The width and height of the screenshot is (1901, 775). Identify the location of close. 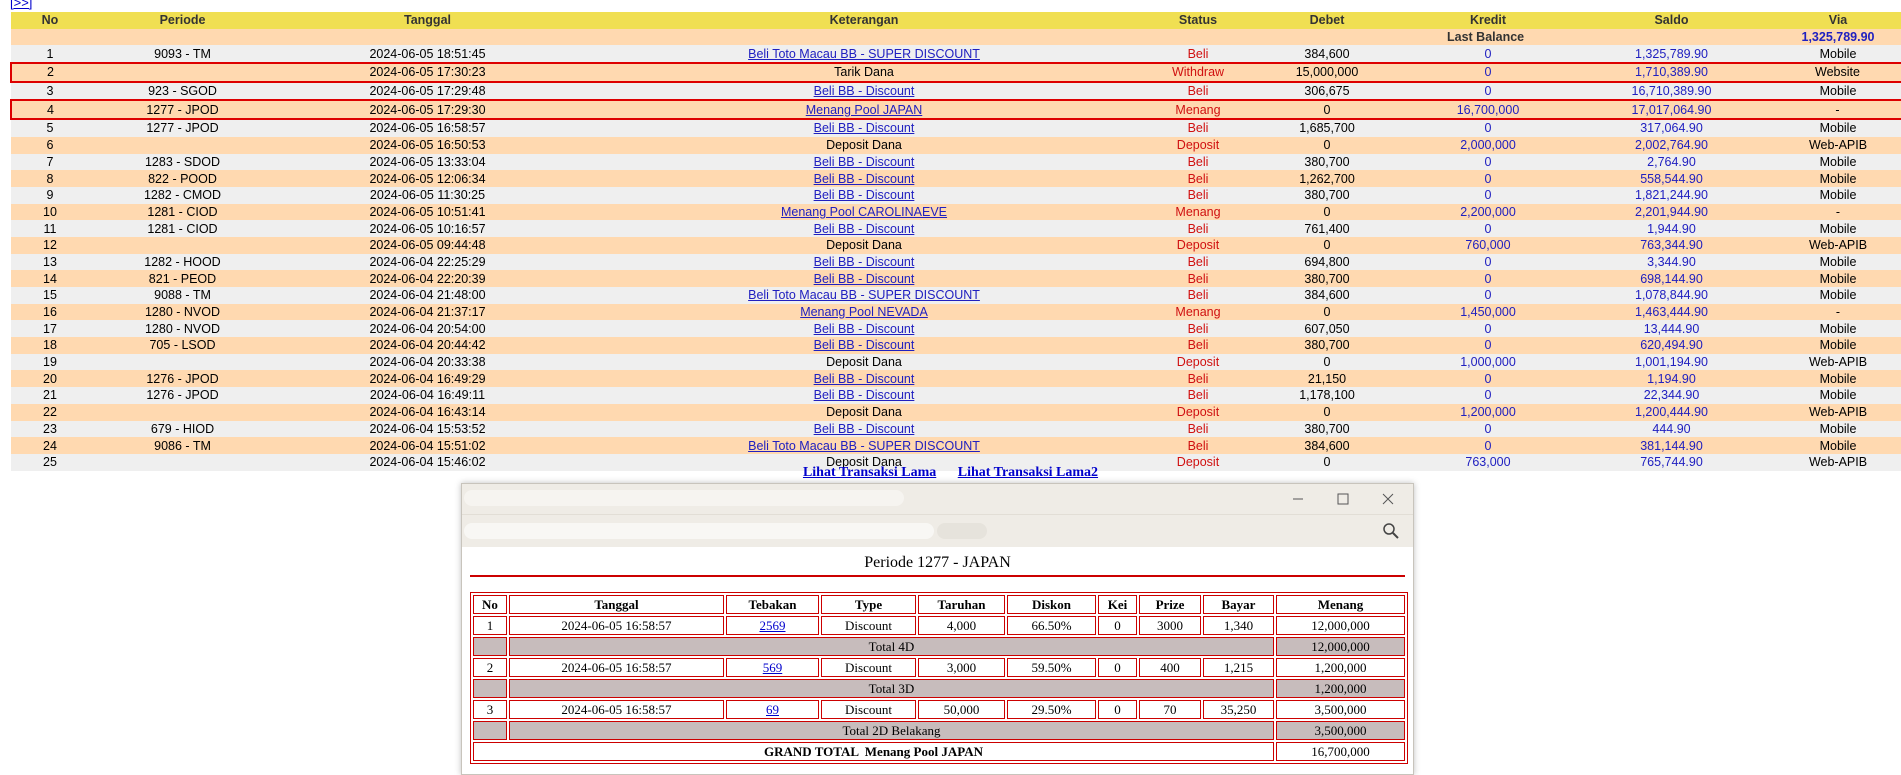
(1388, 499).